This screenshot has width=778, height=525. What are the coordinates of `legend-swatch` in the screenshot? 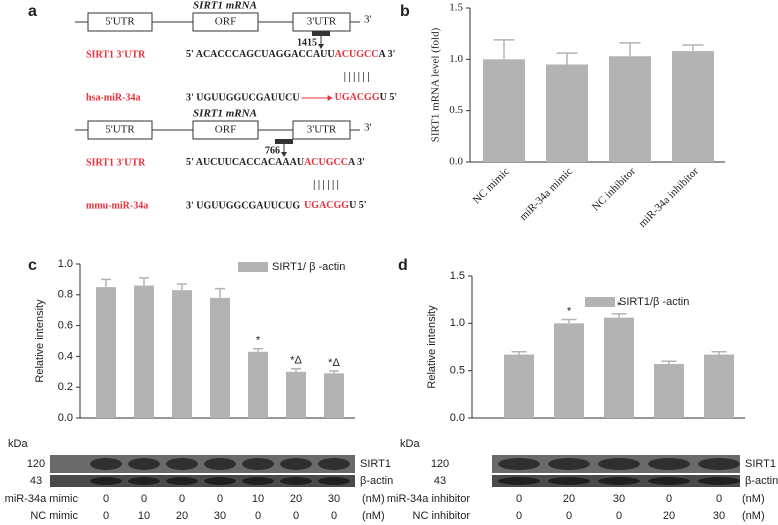 It's located at (600, 302).